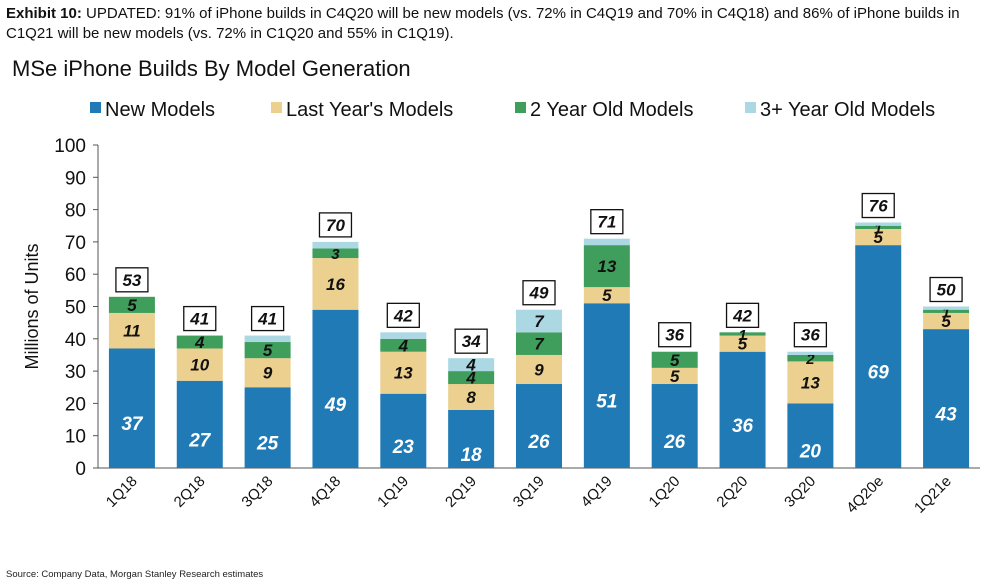 Image resolution: width=1000 pixels, height=587 pixels. What do you see at coordinates (611, 110) in the screenshot?
I see `legend-entry: 2 Year Old Models` at bounding box center [611, 110].